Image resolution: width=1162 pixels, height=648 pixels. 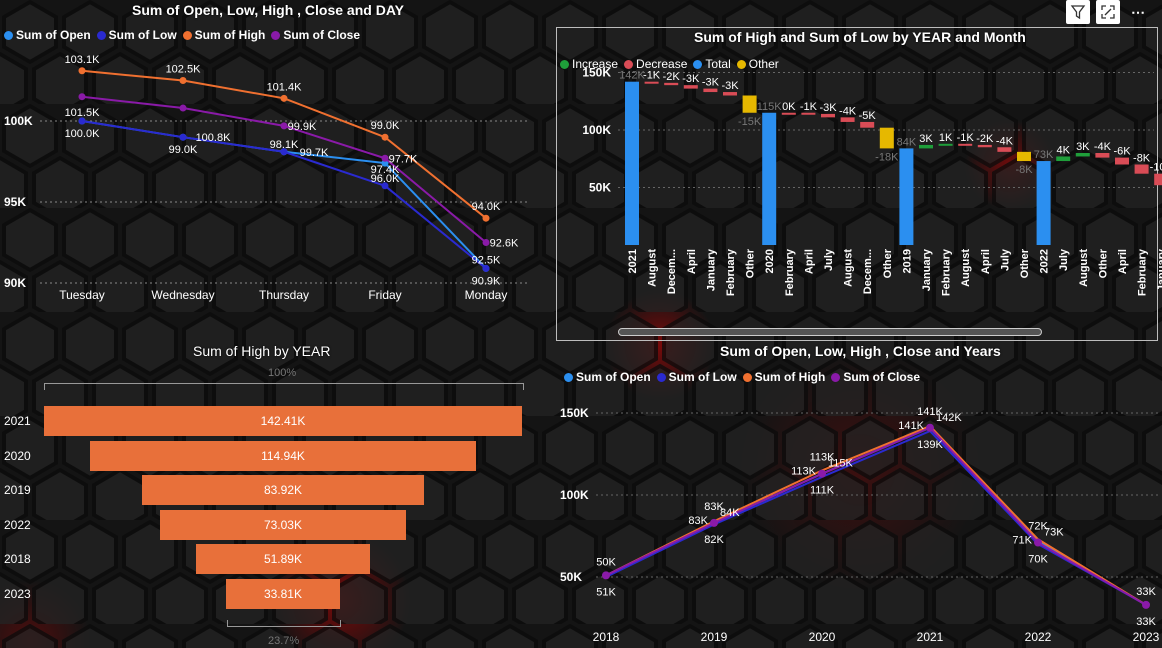 I want to click on data-label: -18K, so click(x=887, y=157).